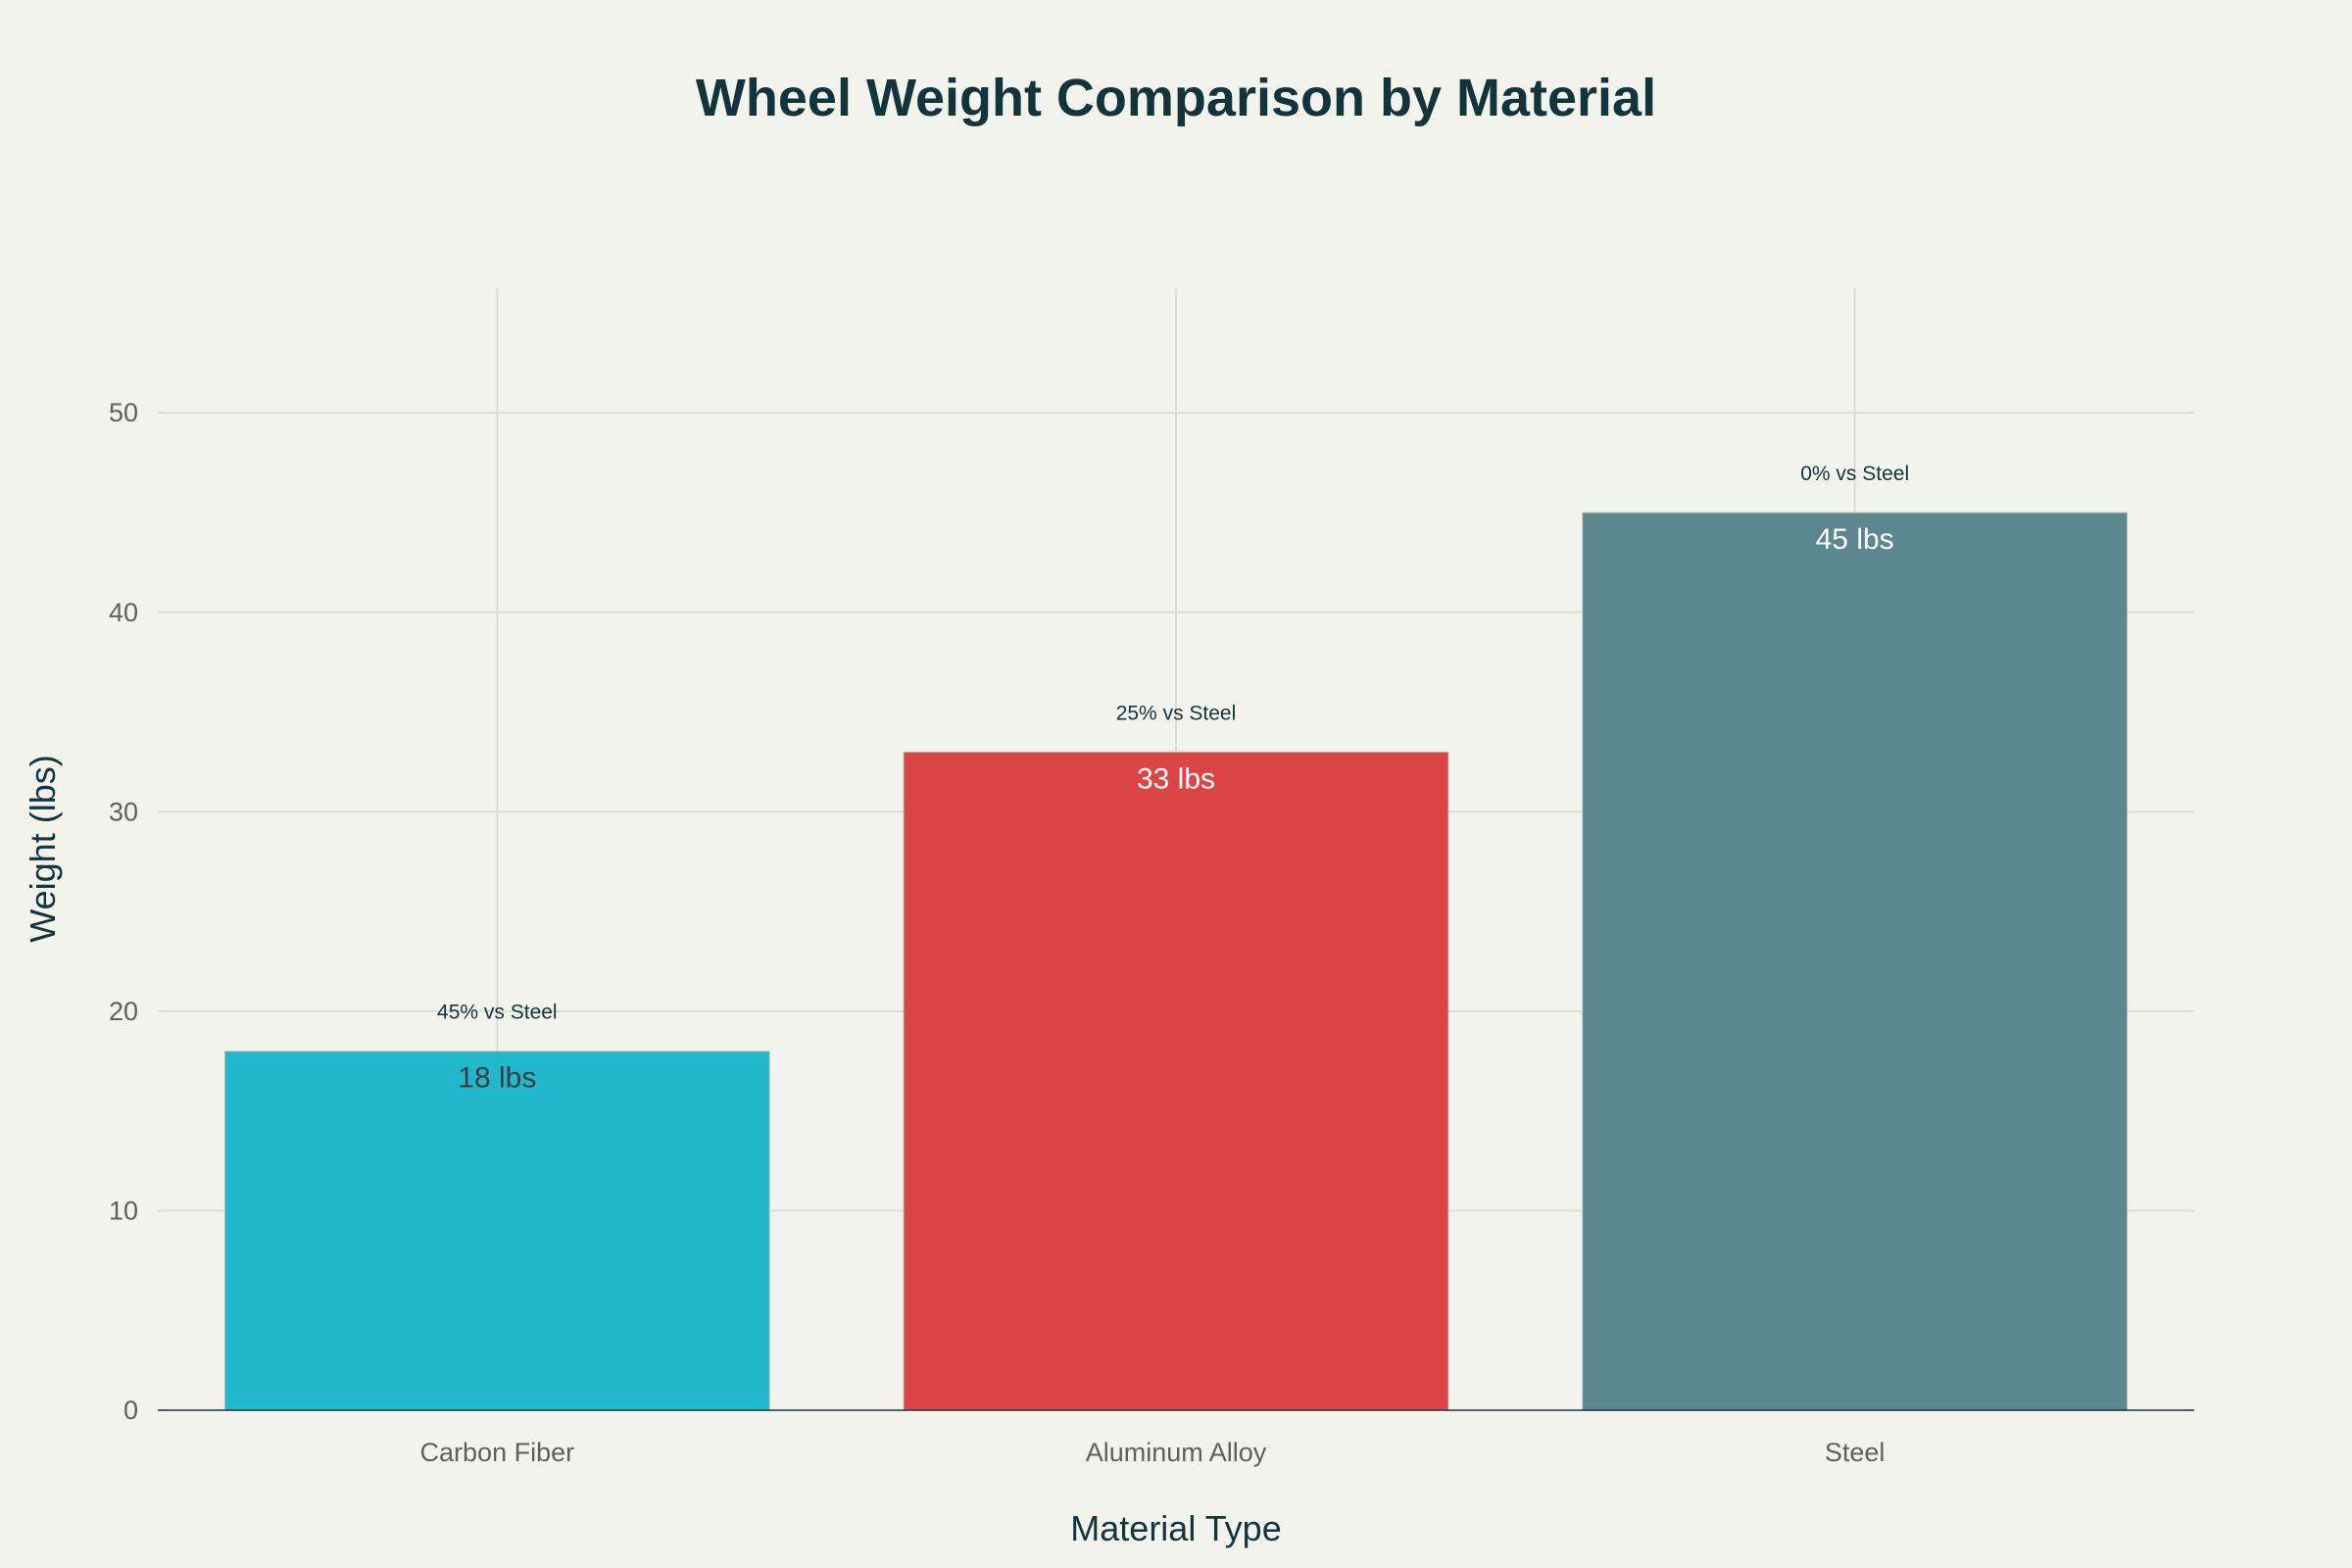  What do you see at coordinates (1176, 1452) in the screenshot?
I see `x-tick-label: Aluminum Alloy` at bounding box center [1176, 1452].